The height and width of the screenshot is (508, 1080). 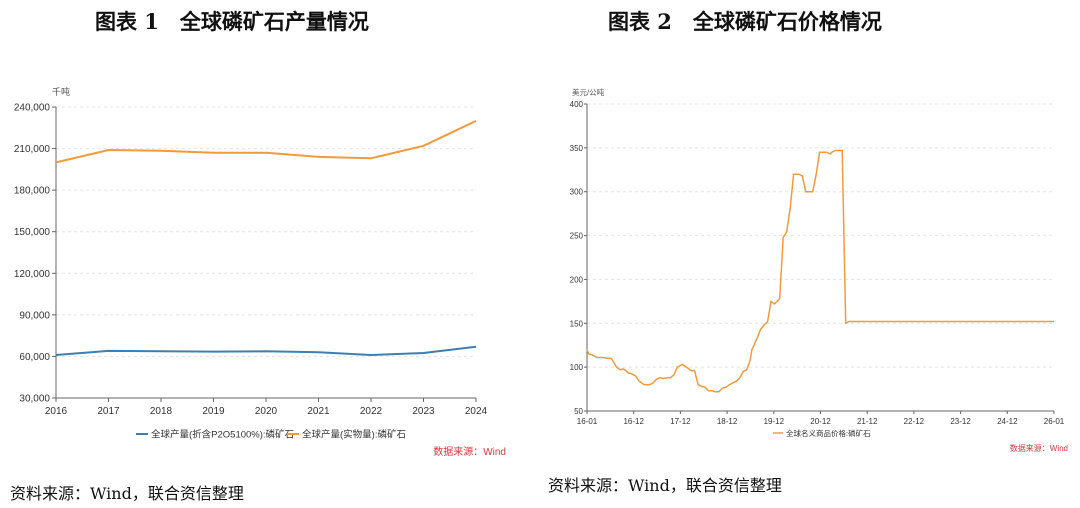 What do you see at coordinates (577, 367) in the screenshot?
I see `chart-2-y-tick-label: 100` at bounding box center [577, 367].